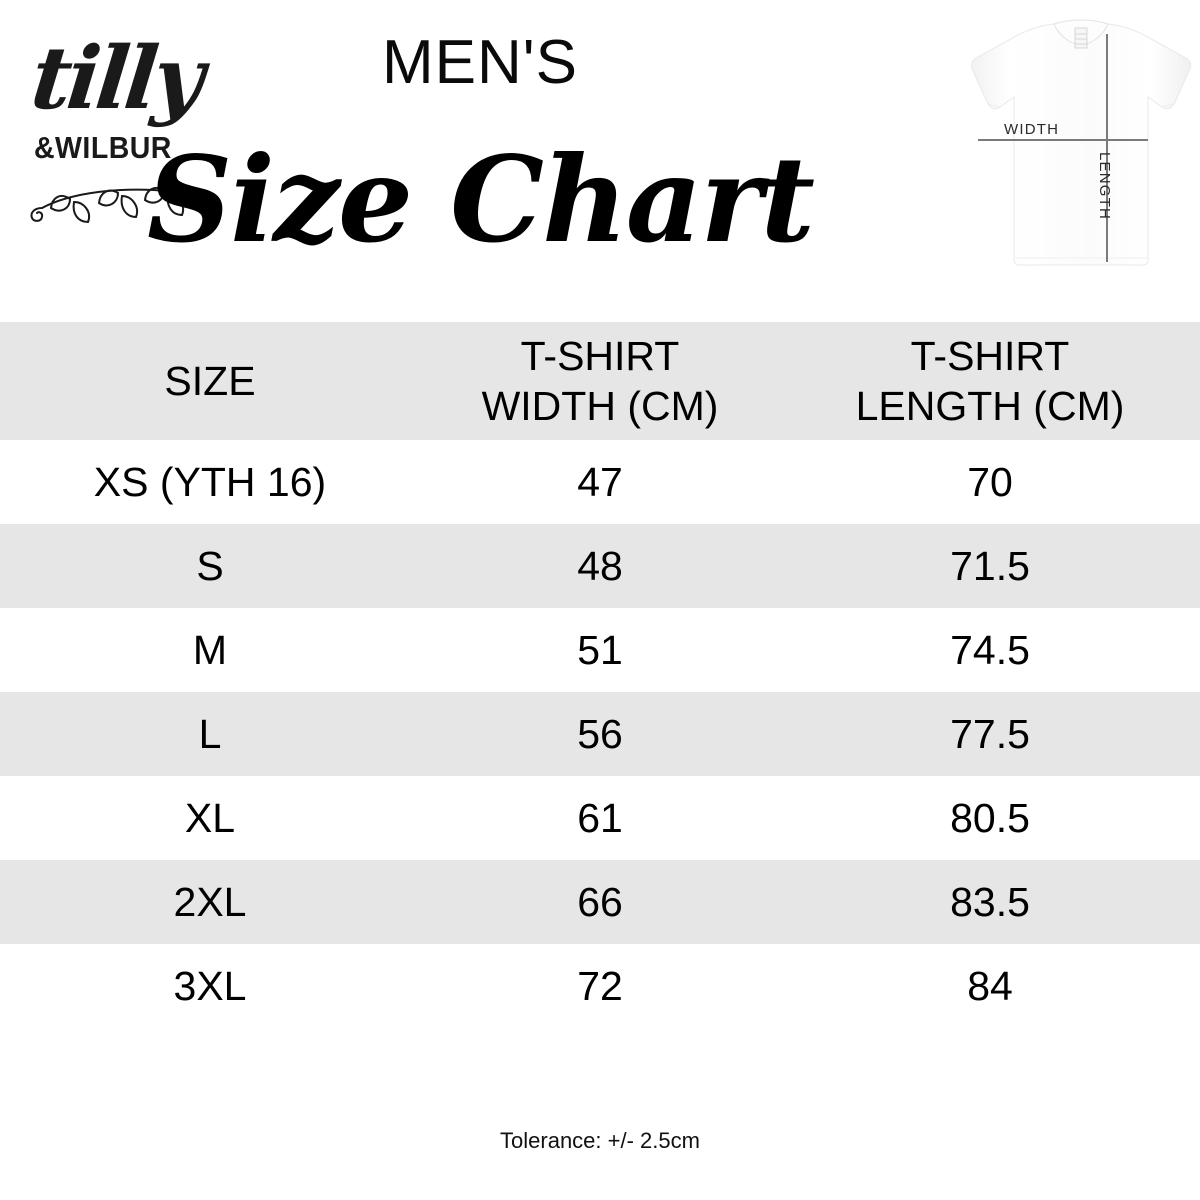 This screenshot has width=1200, height=1200. I want to click on table-row: 3XL 72 84, so click(600, 986).